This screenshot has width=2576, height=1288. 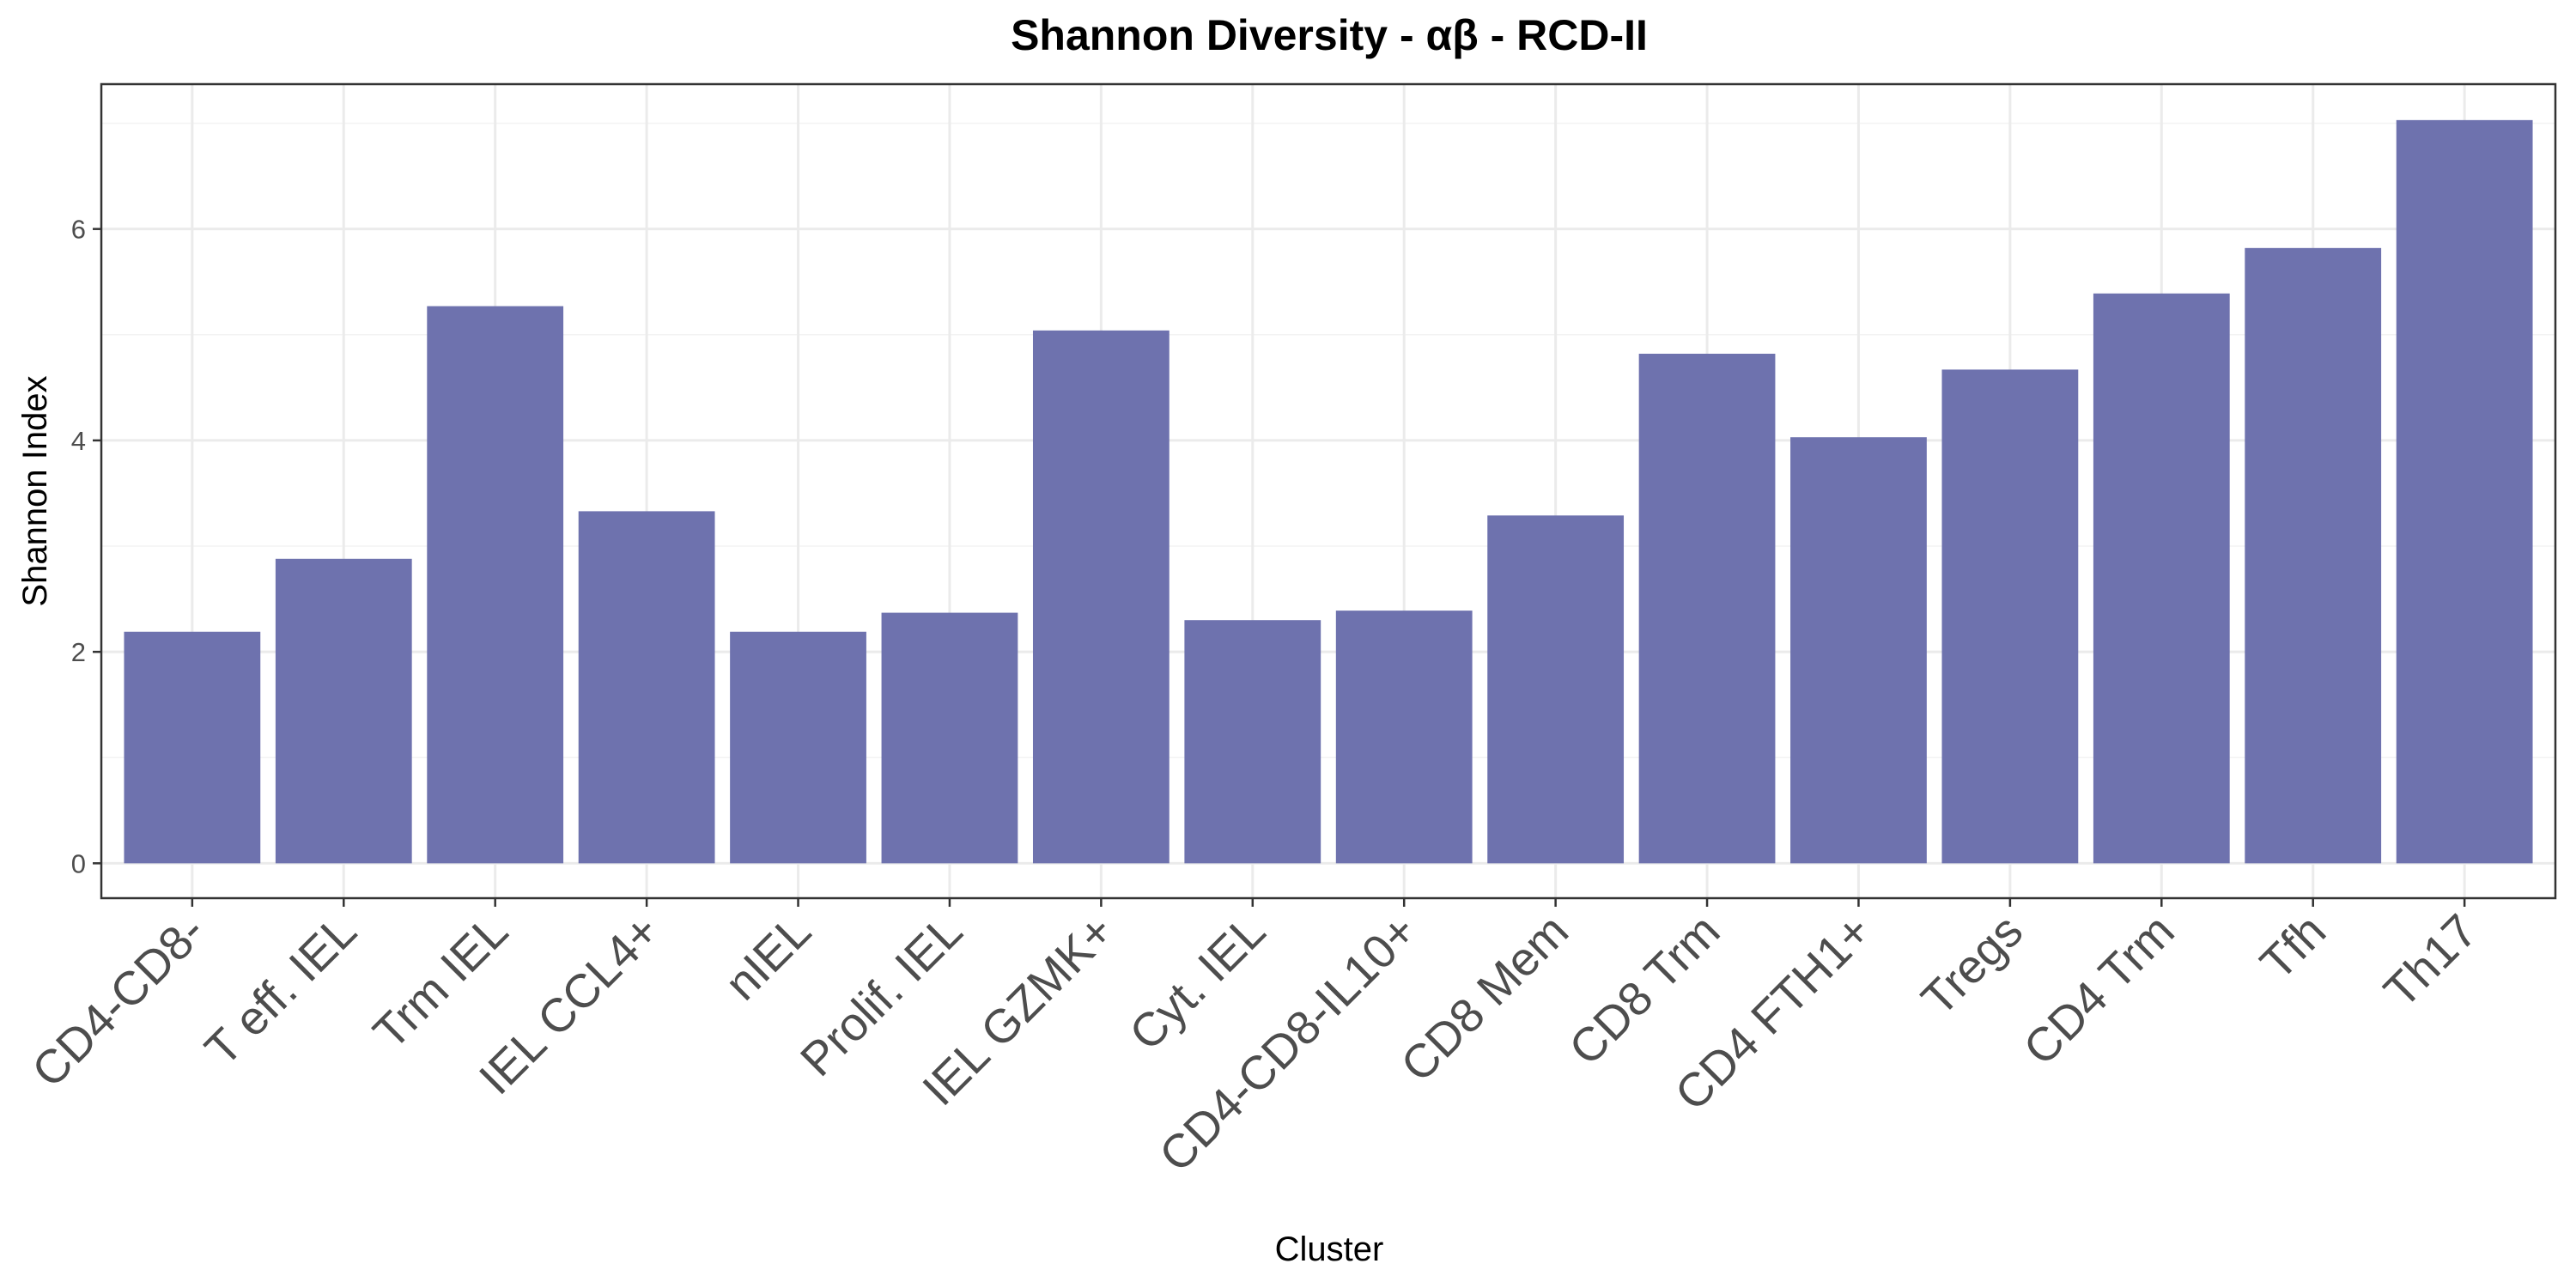 I want to click on x-axis-title: Cluster, so click(x=1330, y=1249).